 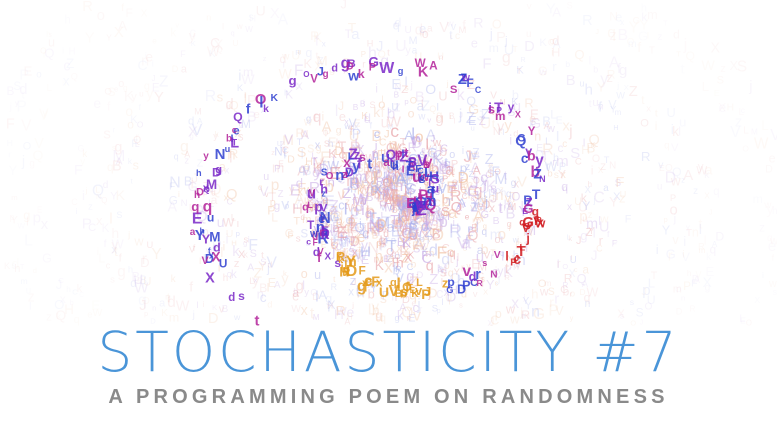 I want to click on art-letter: Y, so click(x=416, y=174).